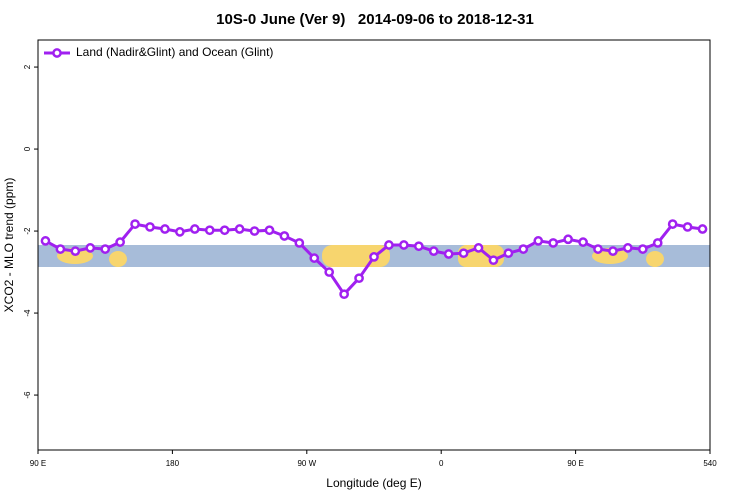  Describe the element at coordinates (306, 463) in the screenshot. I see `x-tick-label: 90 W` at that location.